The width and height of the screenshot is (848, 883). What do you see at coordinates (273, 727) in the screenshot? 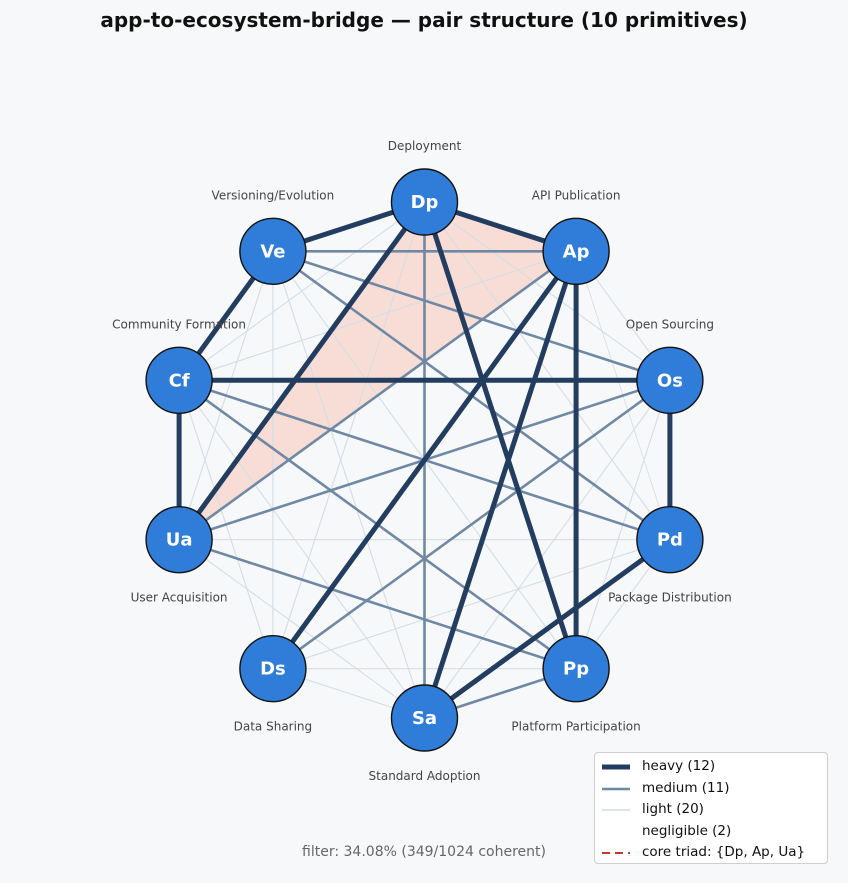
I see `node-label: Data Sharing` at bounding box center [273, 727].